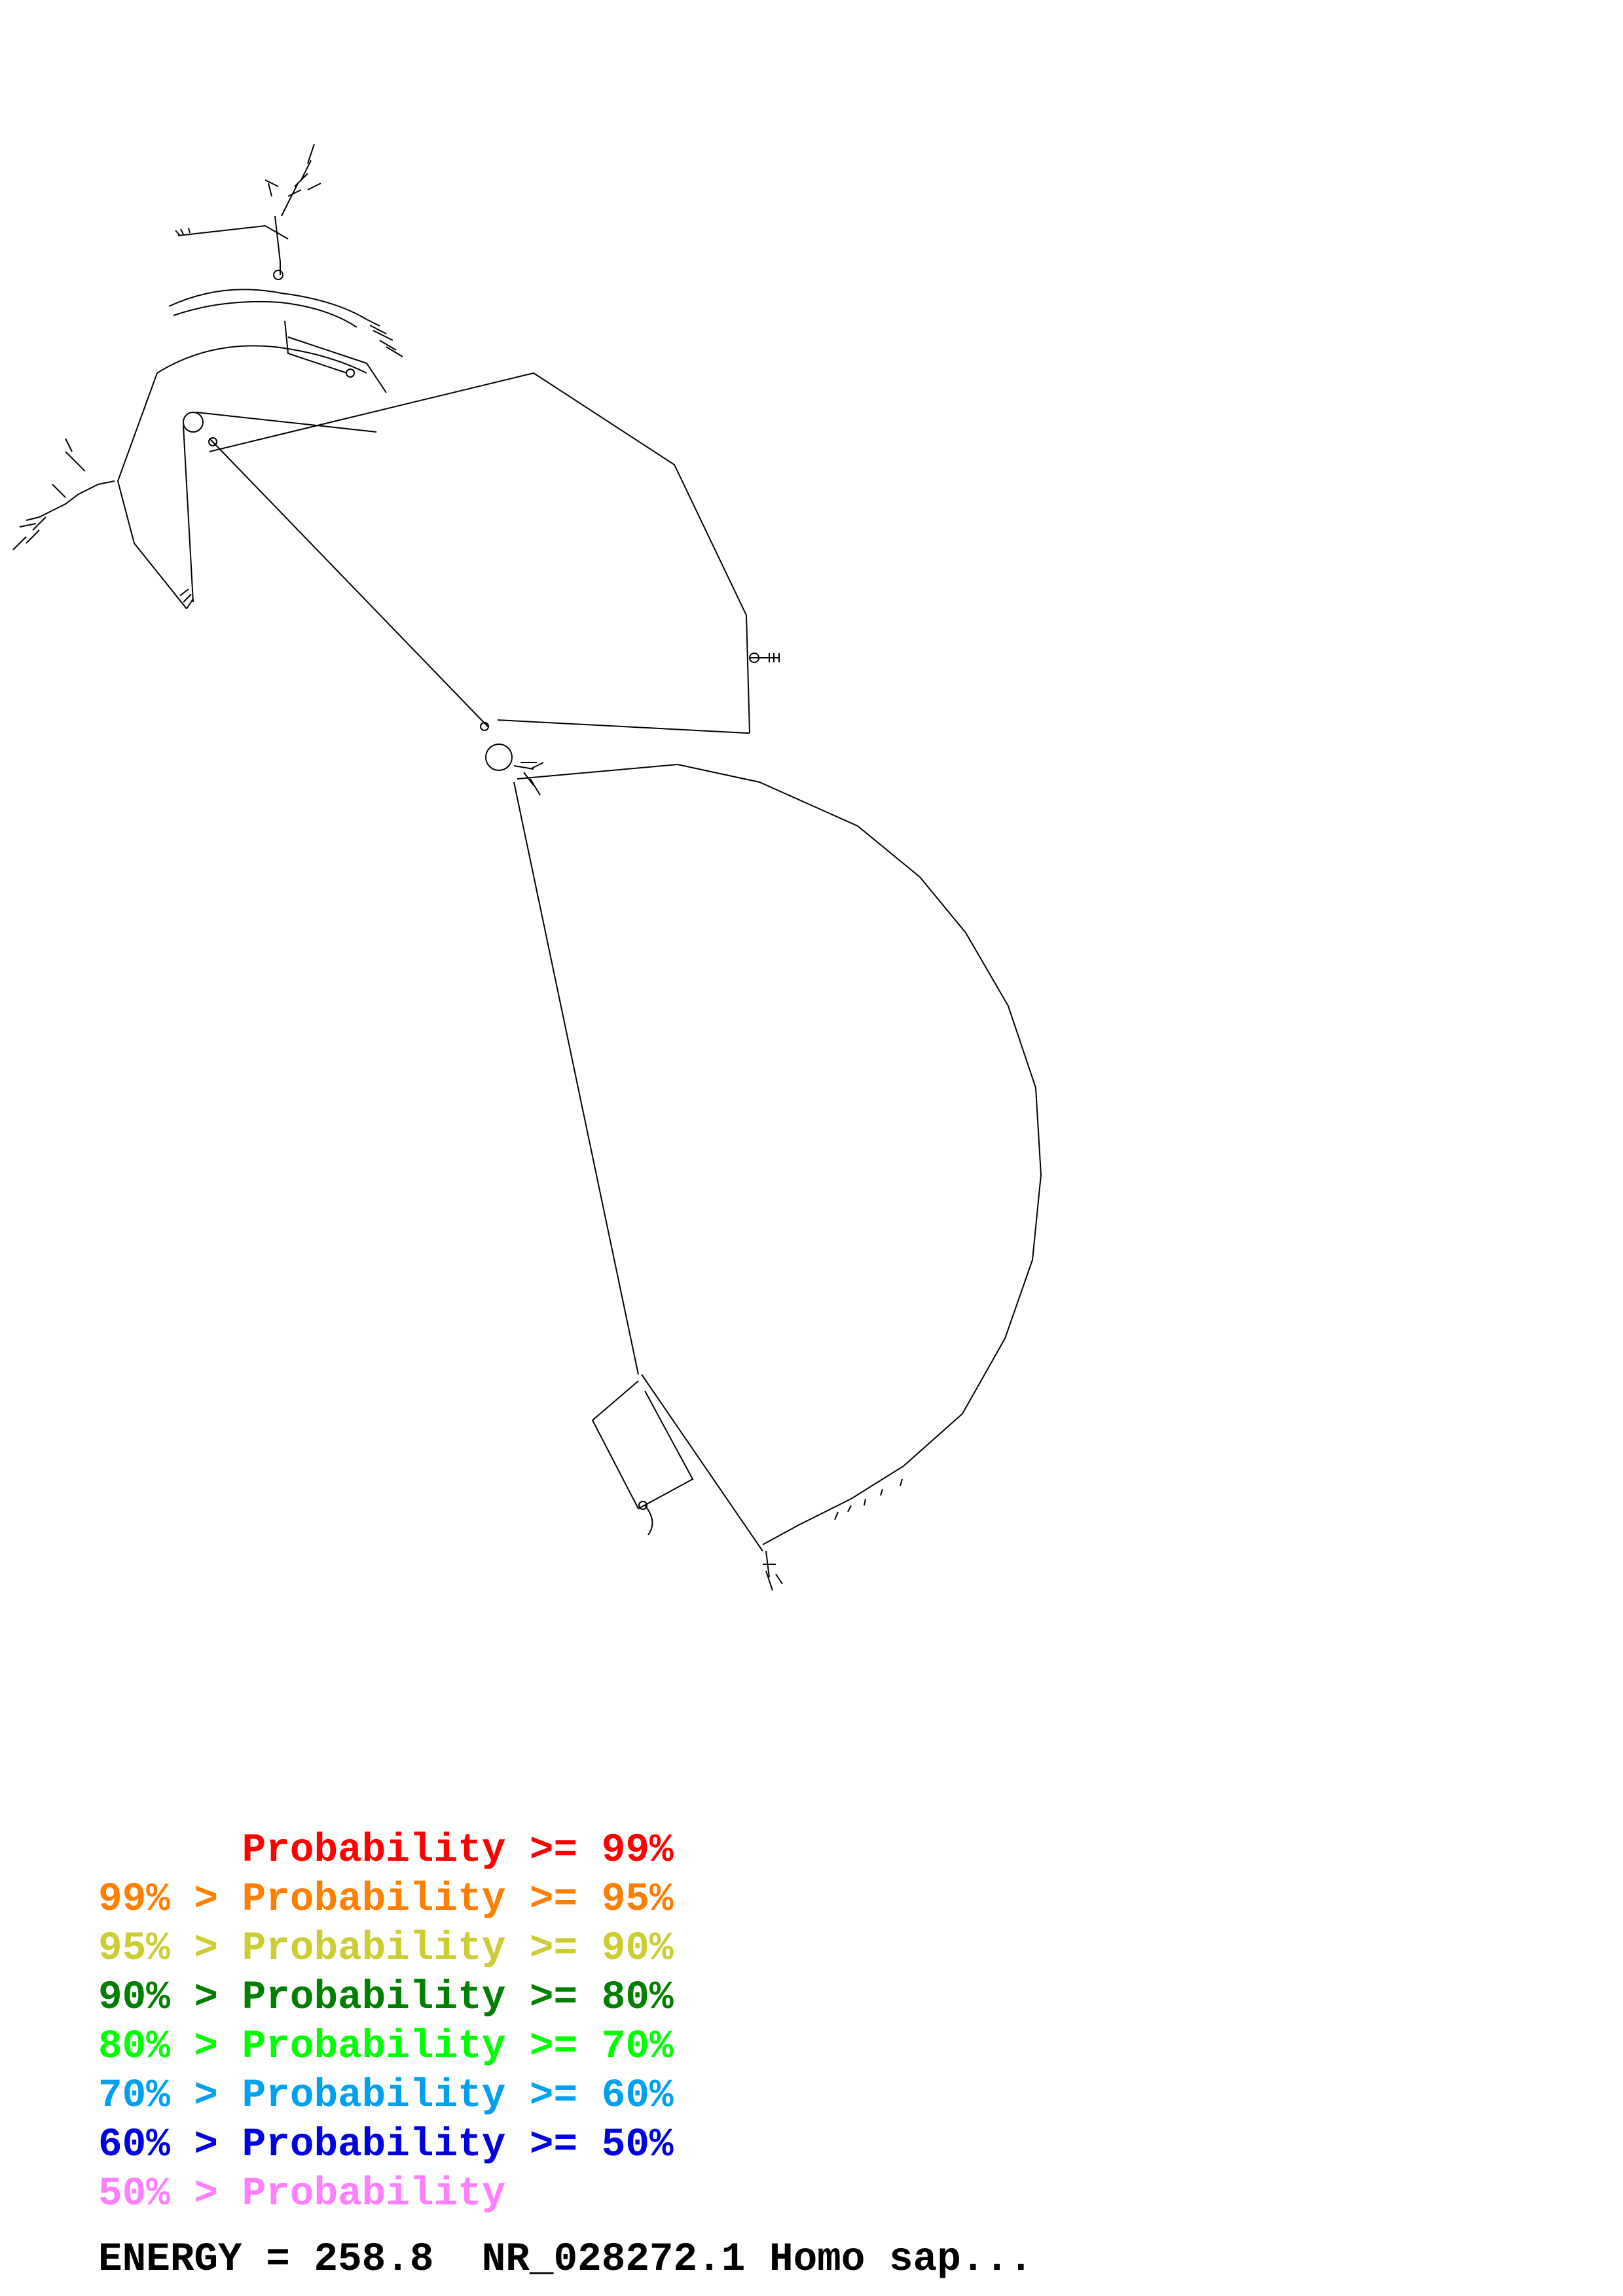 The height and width of the screenshot is (2296, 1623). I want to click on legend-row: 80% > Probability >= 70%, so click(386, 2047).